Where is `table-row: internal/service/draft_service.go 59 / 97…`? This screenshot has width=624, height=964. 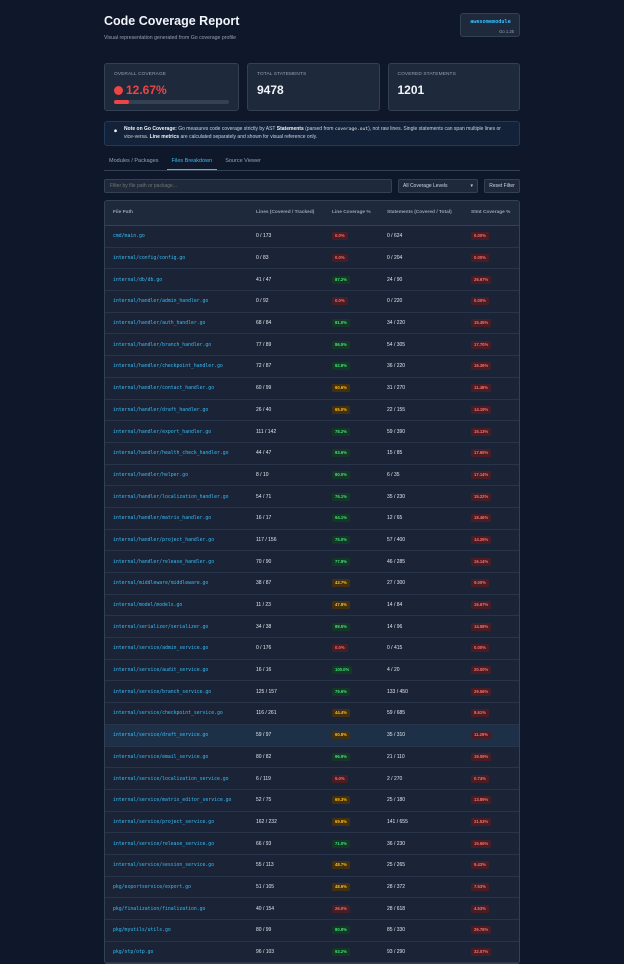
table-row: internal/service/draft_service.go 59 / 97… is located at coordinates (312, 735).